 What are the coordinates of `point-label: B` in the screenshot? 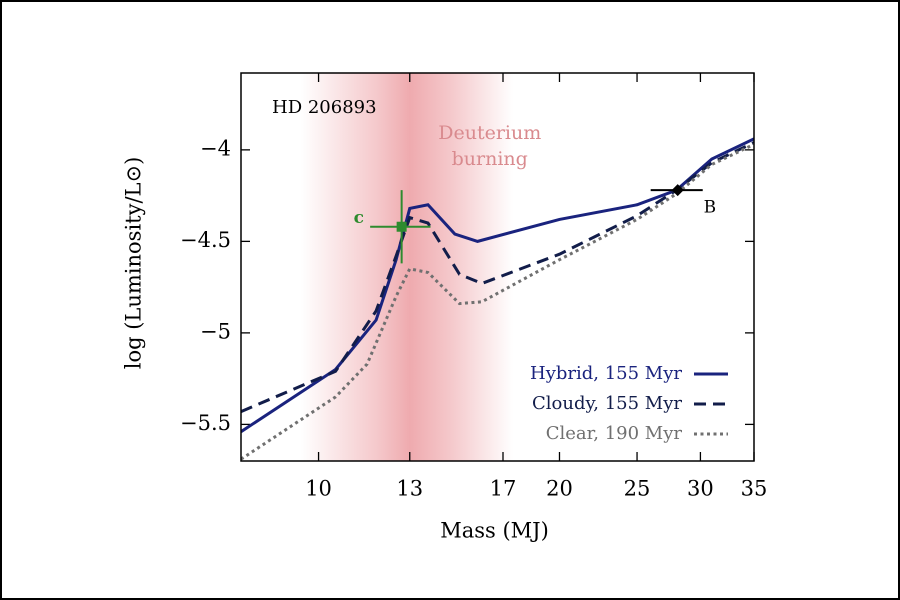 It's located at (710, 208).